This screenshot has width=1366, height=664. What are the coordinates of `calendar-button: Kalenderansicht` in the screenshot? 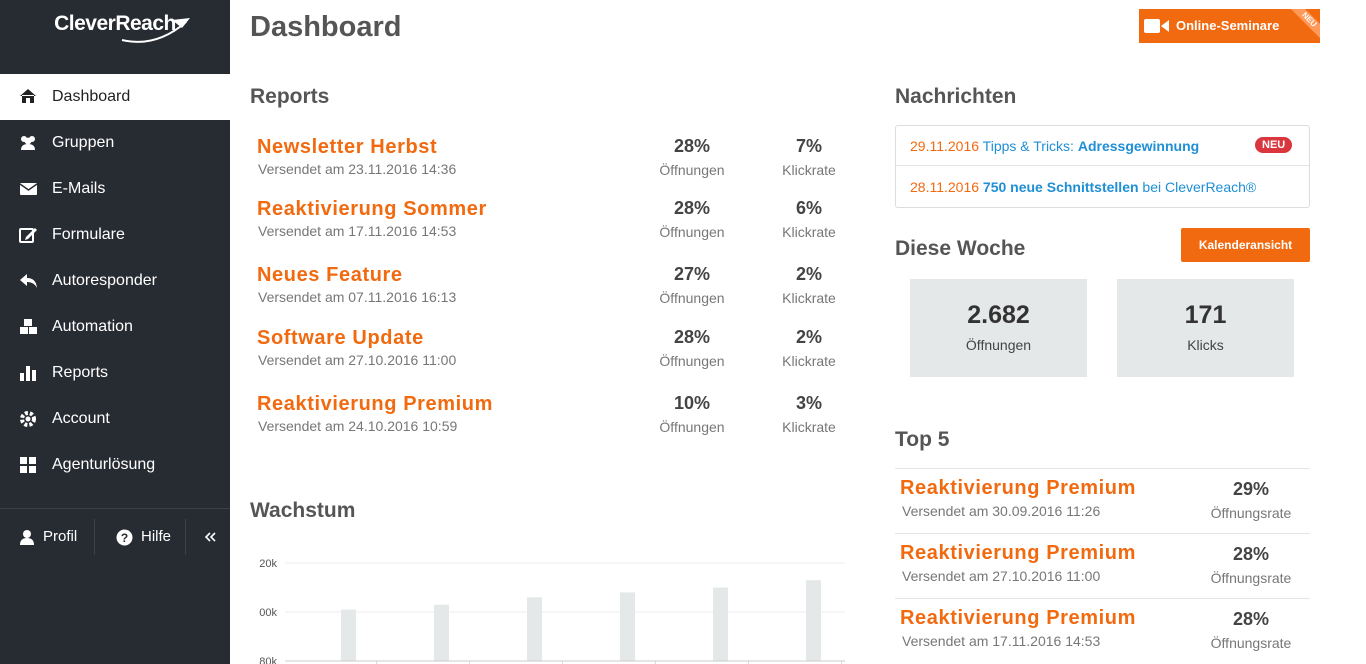 It's located at (1245, 245).